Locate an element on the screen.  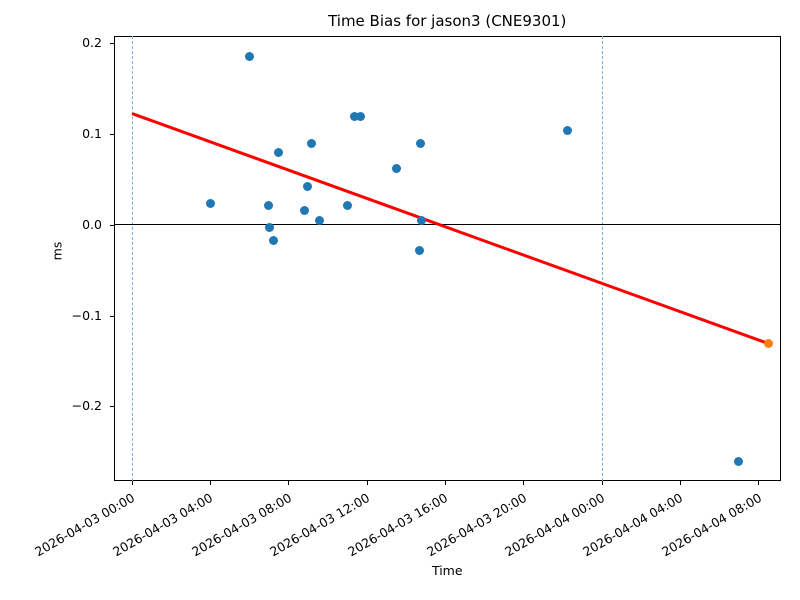
y-tick-label: 0.2 is located at coordinates (92, 42).